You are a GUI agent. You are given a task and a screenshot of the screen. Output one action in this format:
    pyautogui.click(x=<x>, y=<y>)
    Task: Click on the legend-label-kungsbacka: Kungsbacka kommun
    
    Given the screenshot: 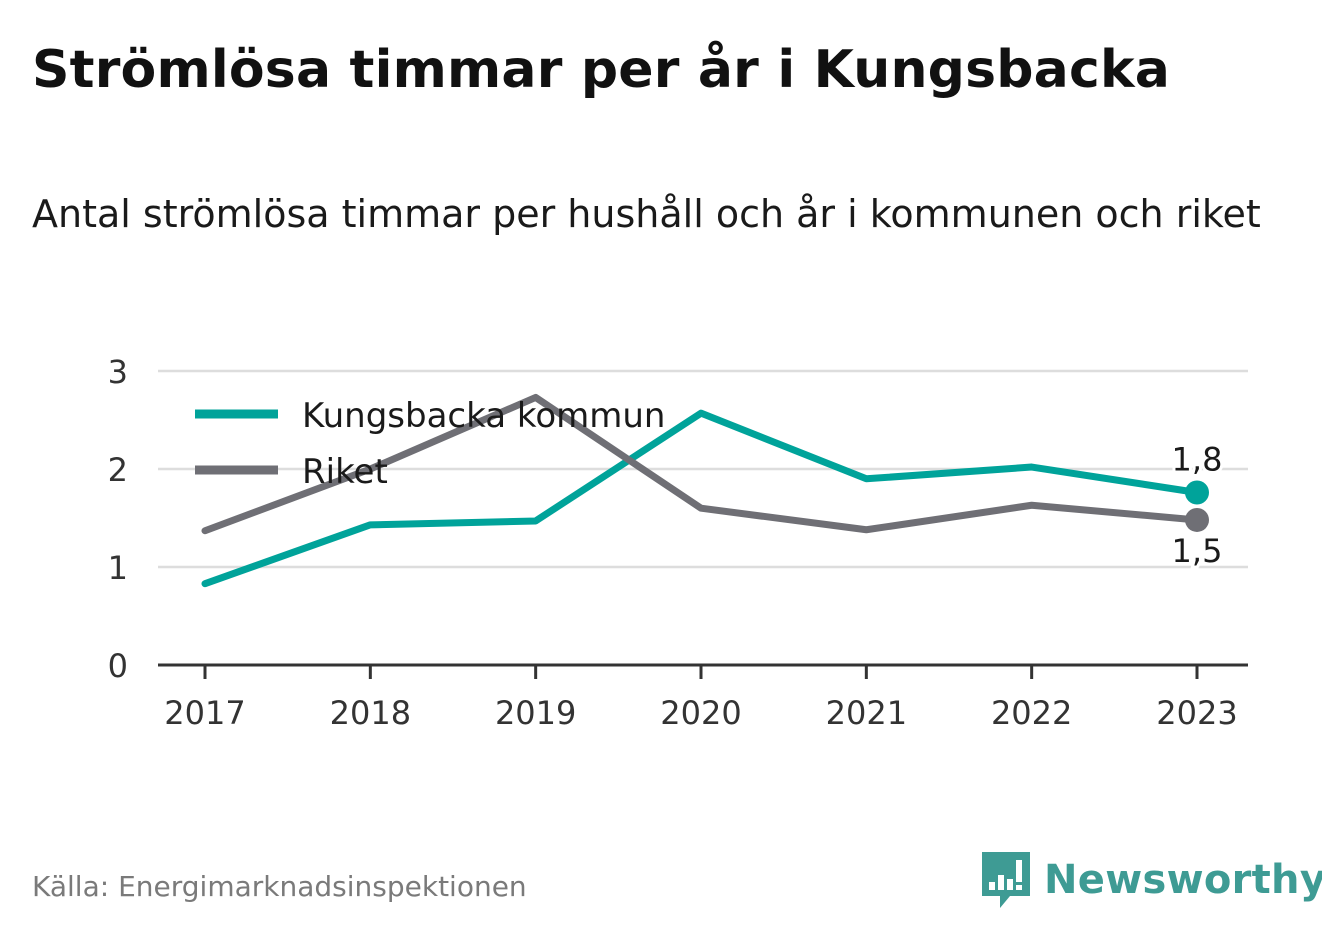 What is the action you would take?
    pyautogui.click(x=483, y=416)
    